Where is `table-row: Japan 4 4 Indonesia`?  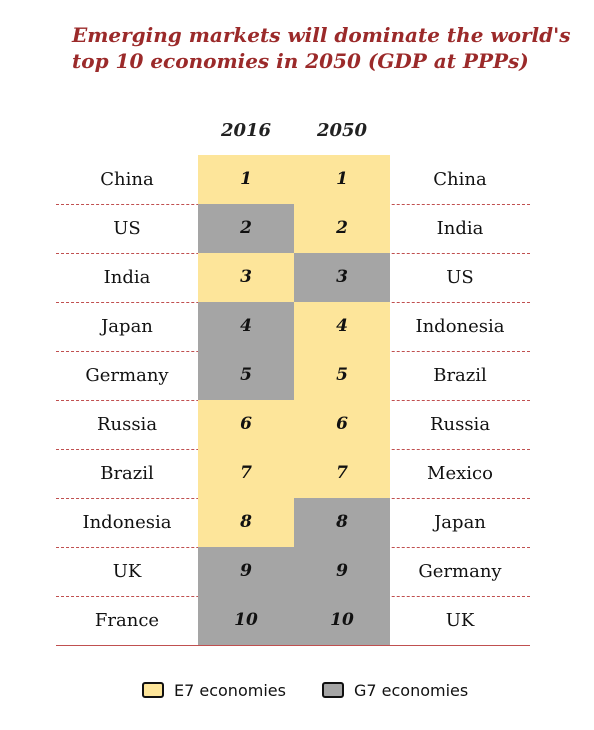
table-row: Japan 4 4 Indonesia is located at coordinates (293, 326).